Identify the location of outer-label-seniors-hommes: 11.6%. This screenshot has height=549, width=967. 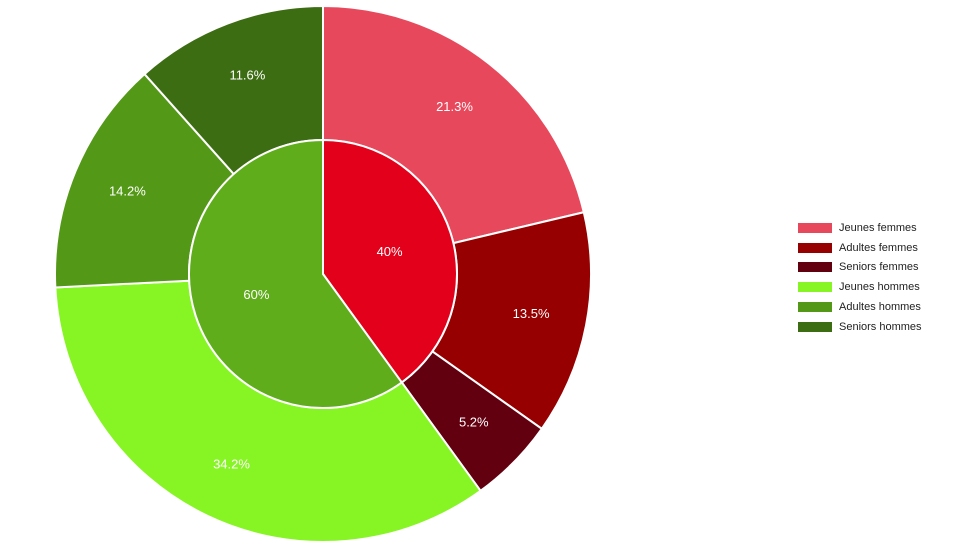
(247, 74).